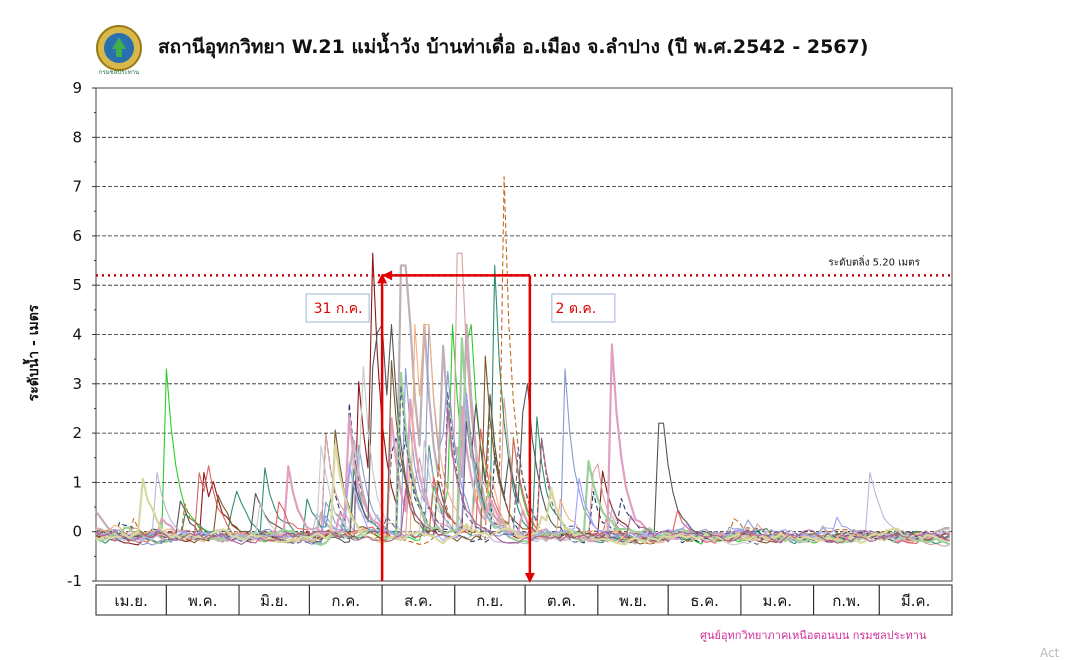  I want to click on flood-end-box, so click(583, 308).